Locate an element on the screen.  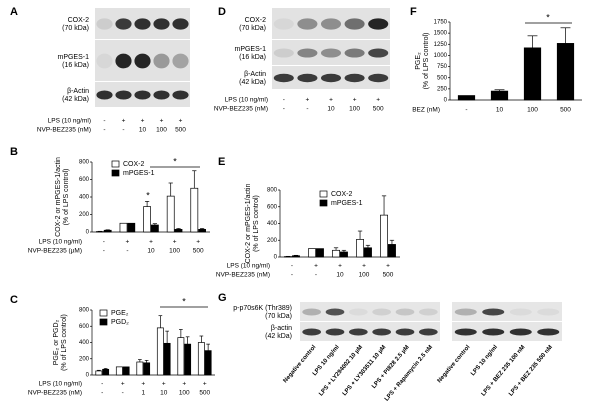
lane-label: LPS 10 ng/ml is located at coordinates (484, 360).